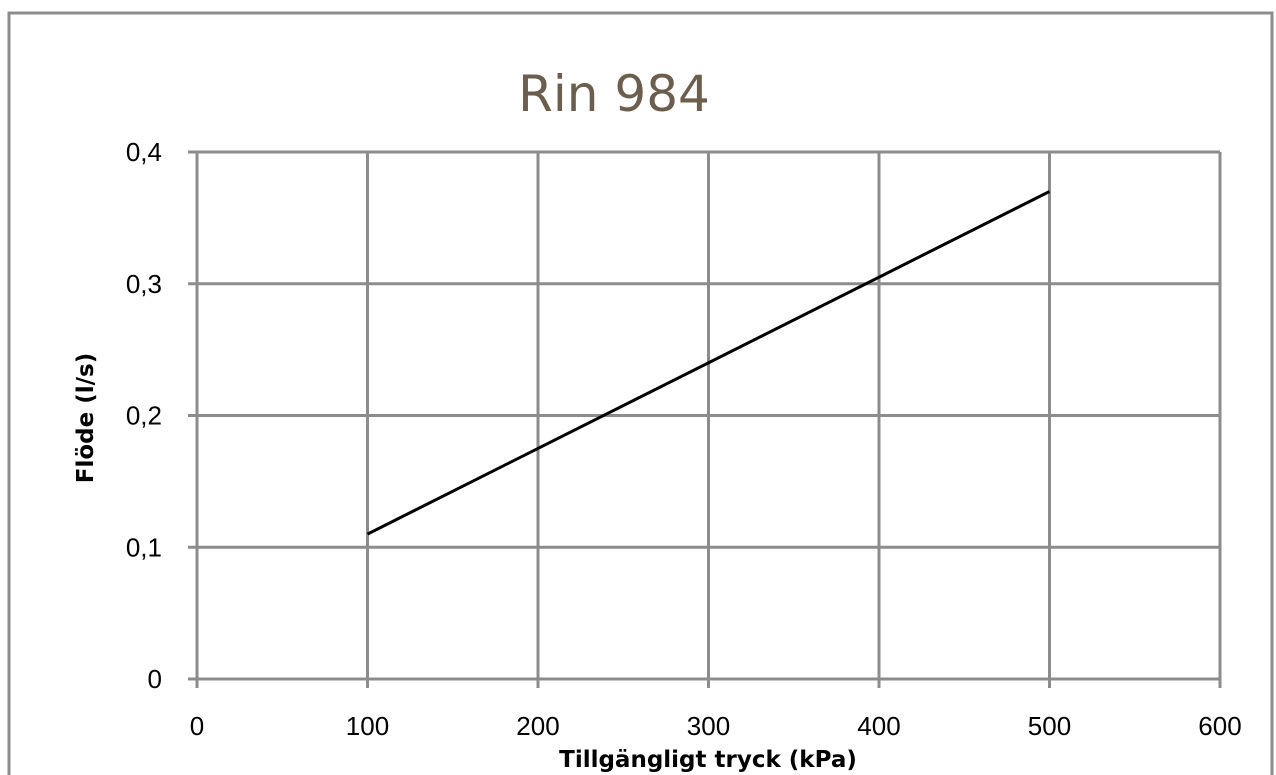 The width and height of the screenshot is (1276, 775). Describe the element at coordinates (367, 726) in the screenshot. I see `x-tick-label-100: 100` at that location.